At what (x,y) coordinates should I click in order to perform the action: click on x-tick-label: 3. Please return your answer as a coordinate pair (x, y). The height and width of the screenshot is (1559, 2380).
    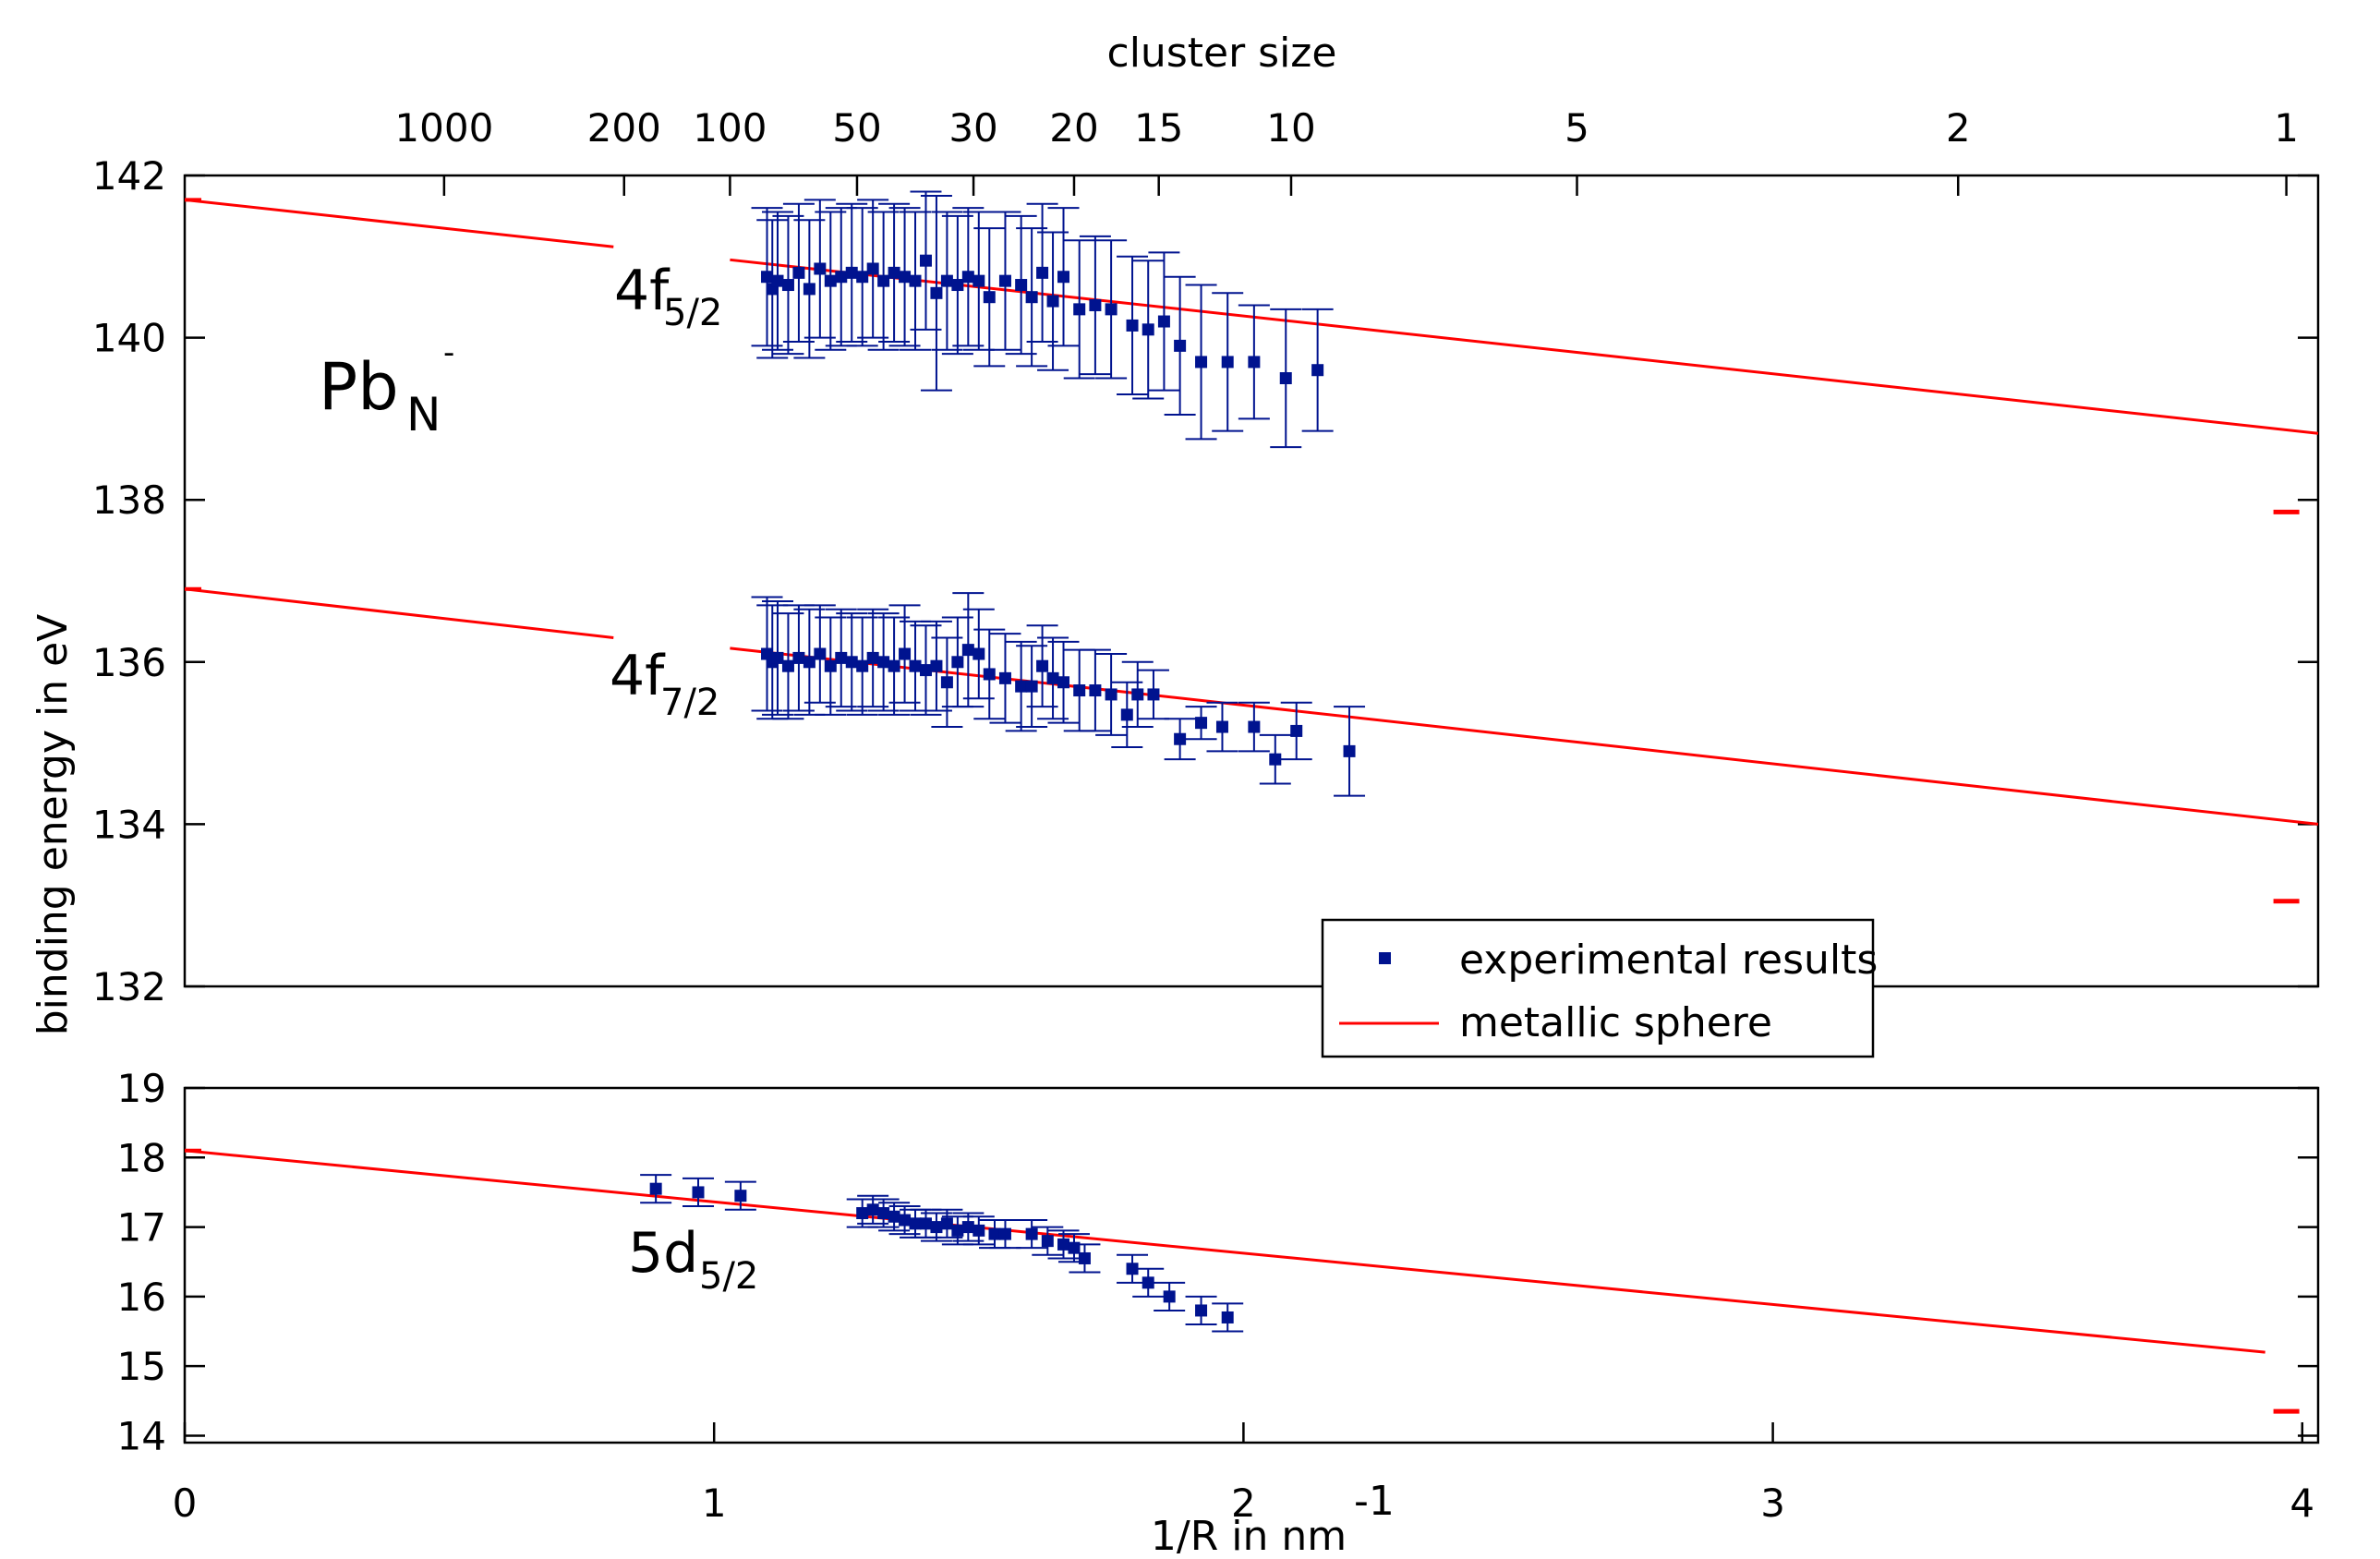
    Looking at the image, I should click on (1772, 1503).